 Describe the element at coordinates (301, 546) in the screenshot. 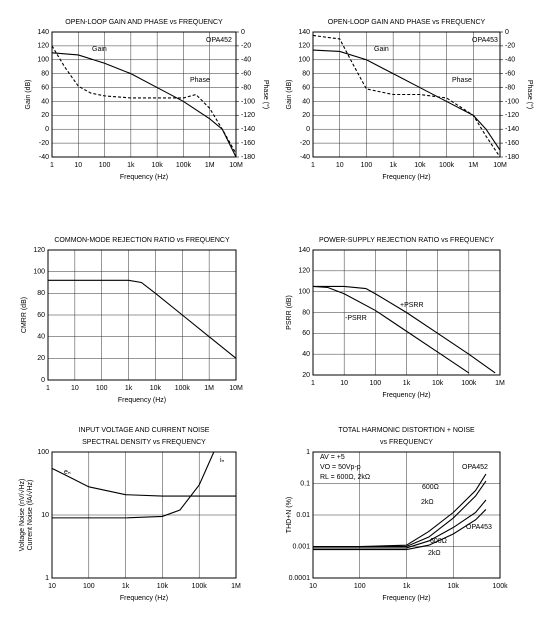

I see `y-tick-label: 0.001` at that location.